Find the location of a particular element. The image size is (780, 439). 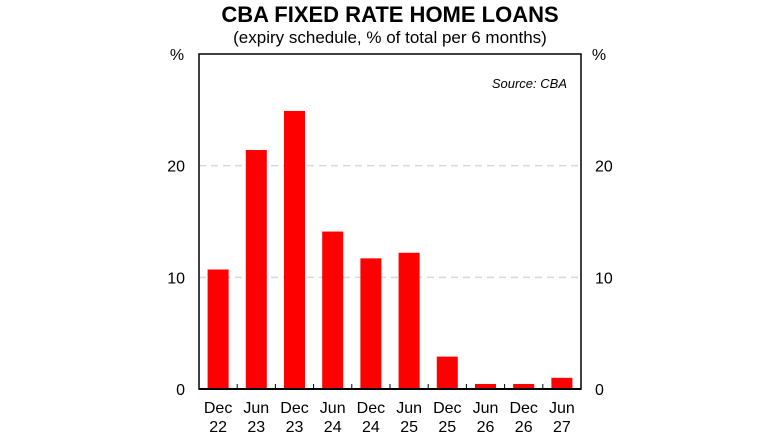

x-tick-label: 27 is located at coordinates (562, 427).